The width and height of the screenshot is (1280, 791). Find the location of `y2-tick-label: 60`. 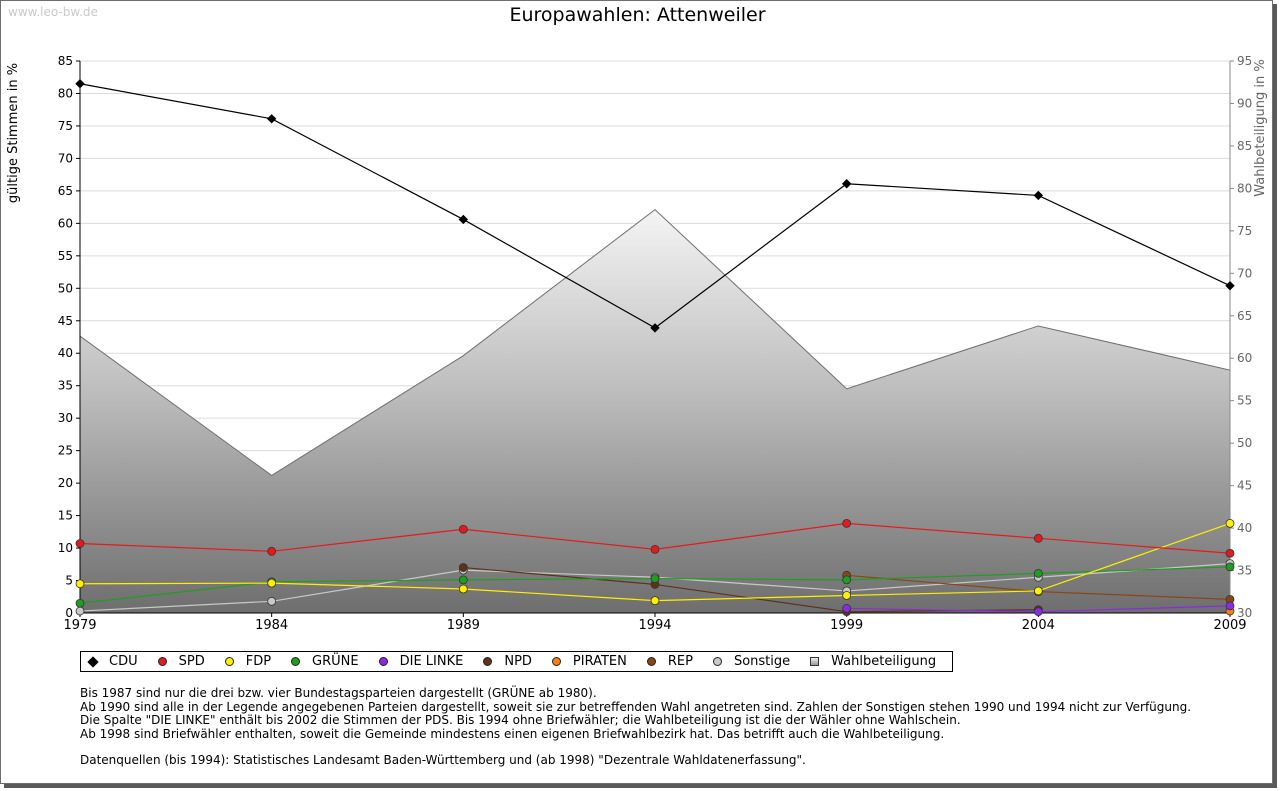

y2-tick-label: 60 is located at coordinates (1244, 358).